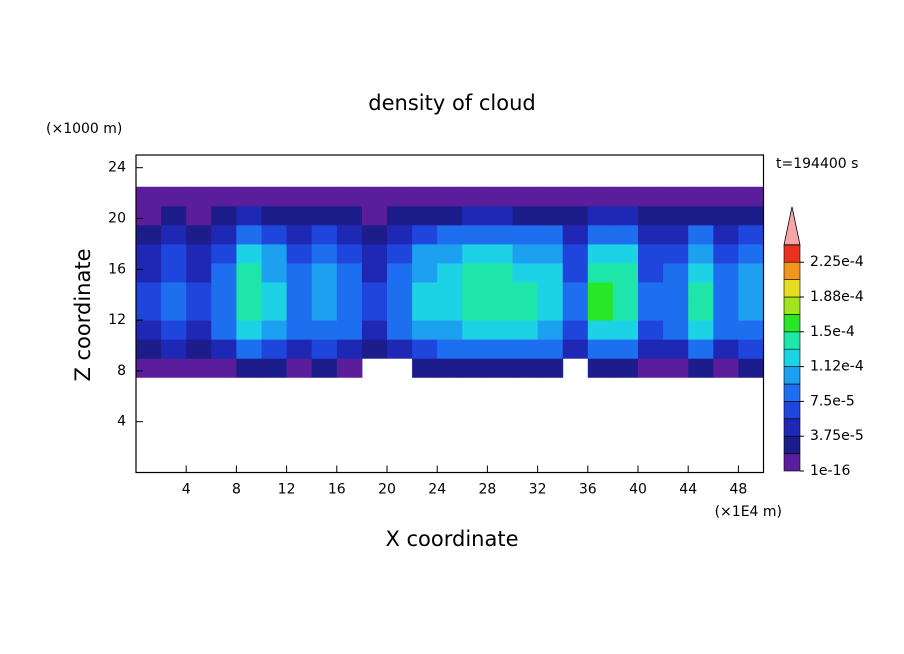 This screenshot has height=654, width=904. What do you see at coordinates (830, 471) in the screenshot?
I see `colorbar-tick-label: 1e-16` at bounding box center [830, 471].